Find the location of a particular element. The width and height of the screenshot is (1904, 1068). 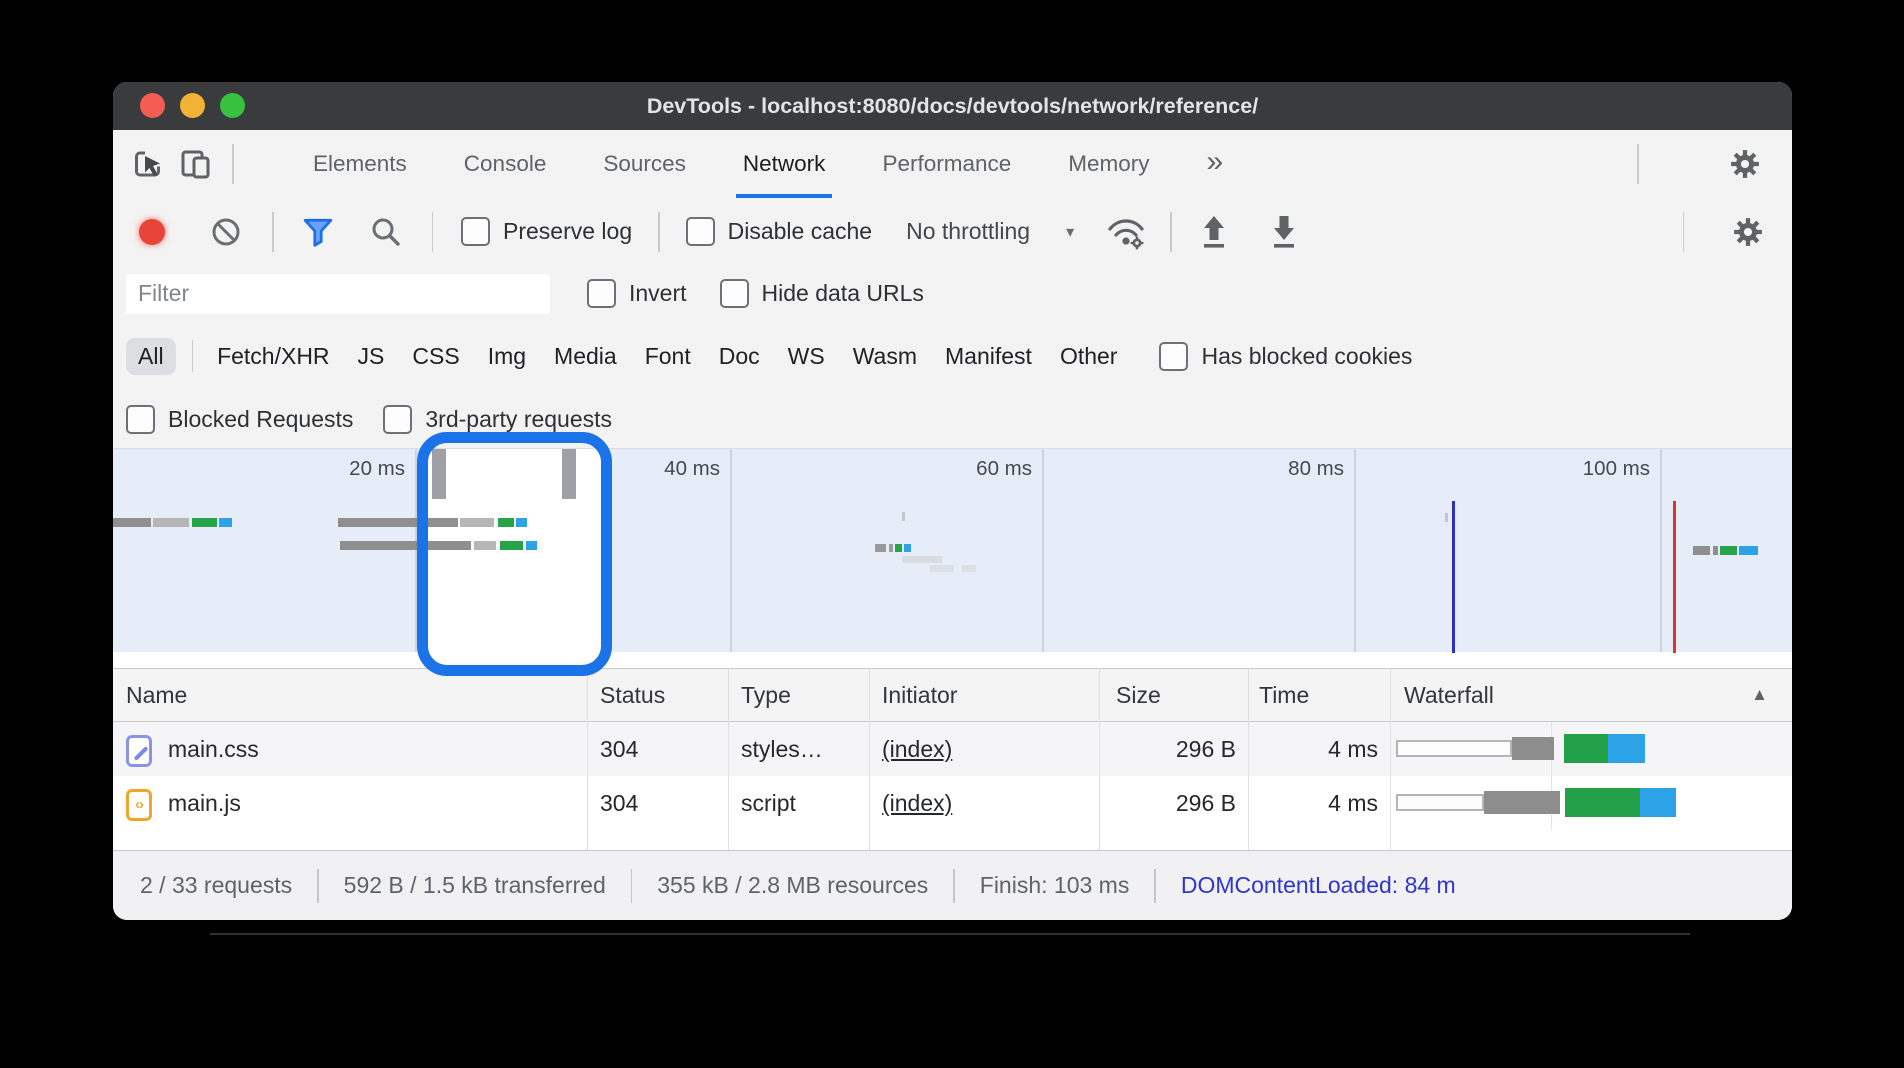

more-tabs-icon: » is located at coordinates (1215, 161).